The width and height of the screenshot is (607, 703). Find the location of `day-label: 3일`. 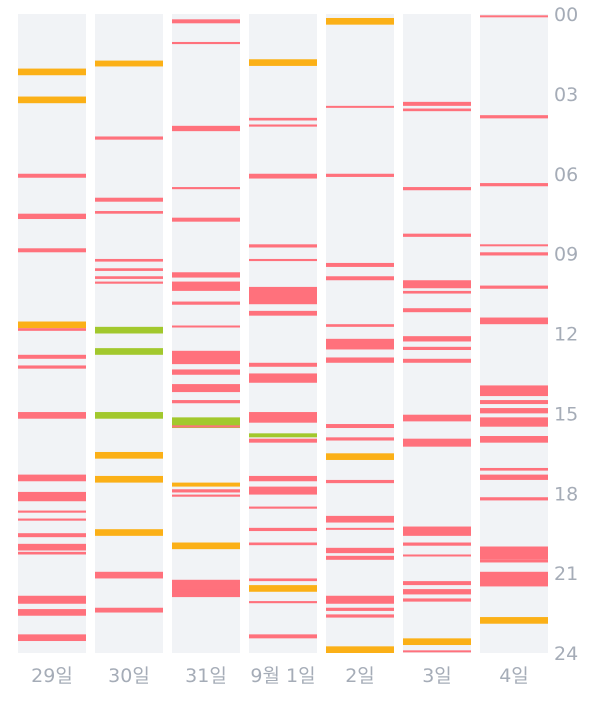

day-label: 3일 is located at coordinates (437, 676).